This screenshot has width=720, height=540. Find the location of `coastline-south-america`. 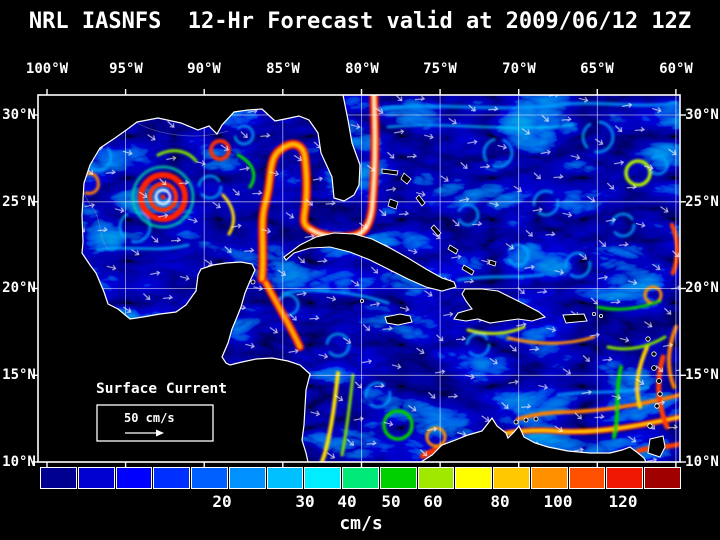

coastline-south-america is located at coordinates (533, 439).